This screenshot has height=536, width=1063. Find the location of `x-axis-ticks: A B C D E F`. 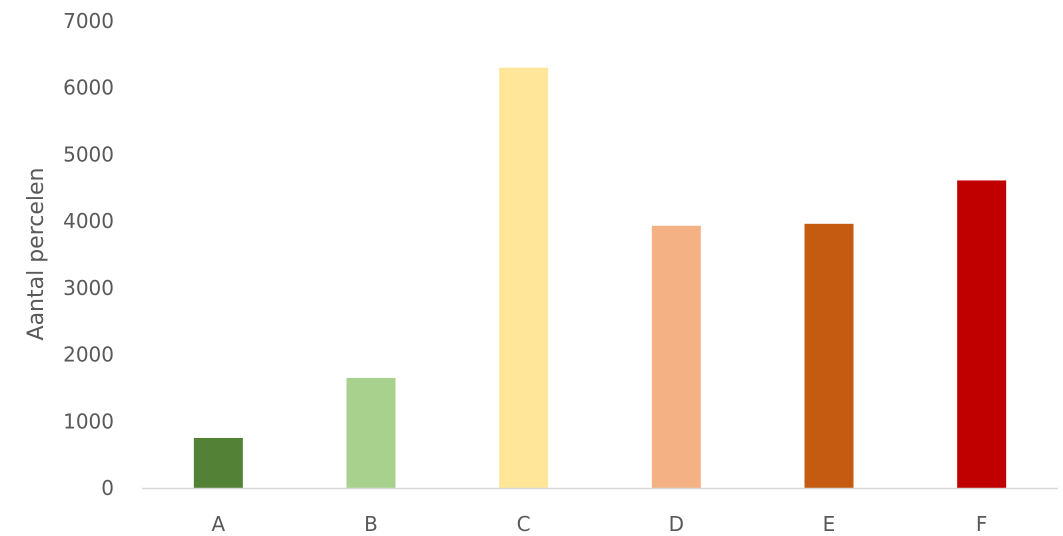

x-axis-ticks: A B C D E F is located at coordinates (599, 524).